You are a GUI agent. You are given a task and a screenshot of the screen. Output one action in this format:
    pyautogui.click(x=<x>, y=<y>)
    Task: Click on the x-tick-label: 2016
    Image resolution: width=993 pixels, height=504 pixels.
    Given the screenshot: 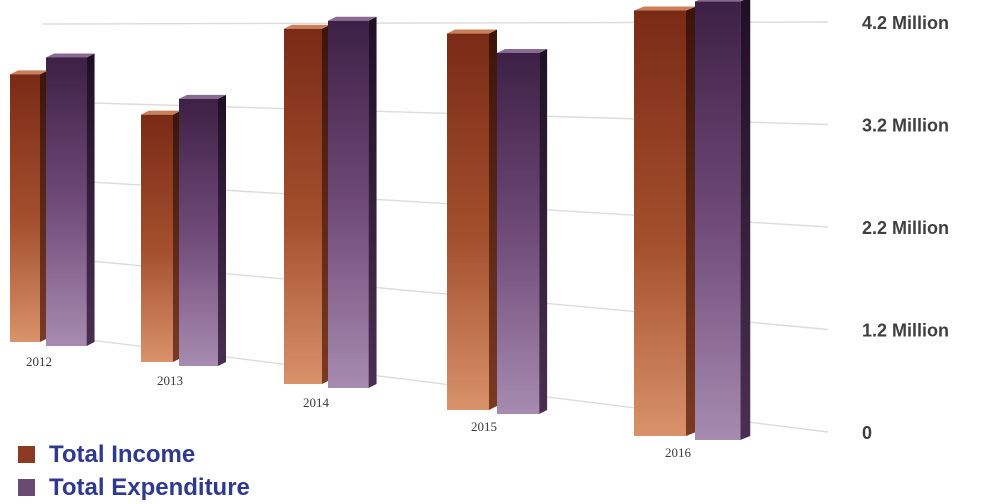 What is the action you would take?
    pyautogui.click(x=678, y=452)
    